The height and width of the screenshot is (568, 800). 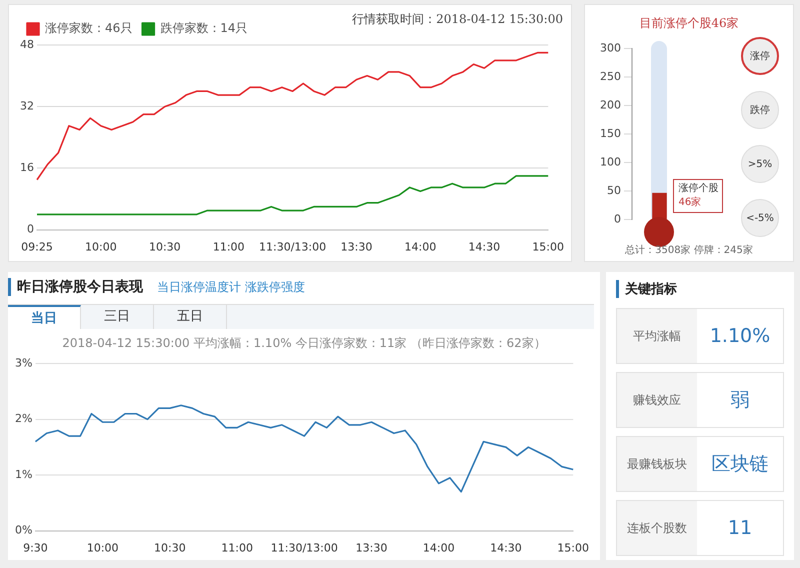 I want to click on y-tick-label: 3%, so click(x=23, y=363).